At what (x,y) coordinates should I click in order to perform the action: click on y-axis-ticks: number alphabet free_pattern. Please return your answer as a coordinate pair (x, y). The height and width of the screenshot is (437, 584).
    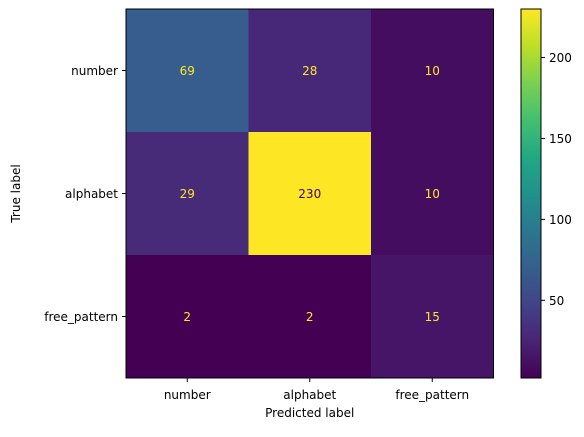
    Looking at the image, I should click on (85, 194).